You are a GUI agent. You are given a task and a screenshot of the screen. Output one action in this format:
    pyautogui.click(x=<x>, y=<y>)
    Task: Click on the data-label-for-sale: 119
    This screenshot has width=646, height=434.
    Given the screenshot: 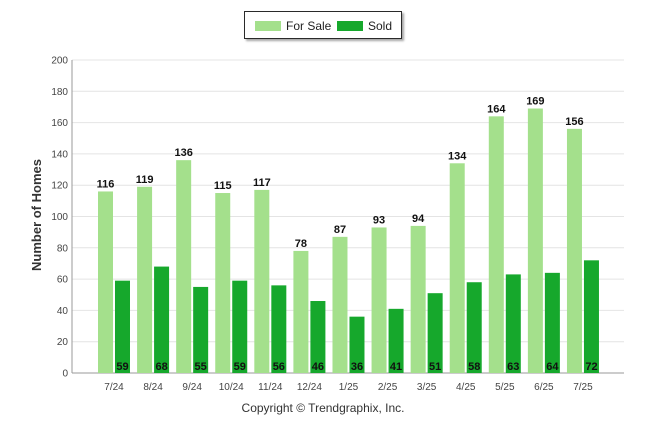 What is the action you would take?
    pyautogui.click(x=145, y=180)
    